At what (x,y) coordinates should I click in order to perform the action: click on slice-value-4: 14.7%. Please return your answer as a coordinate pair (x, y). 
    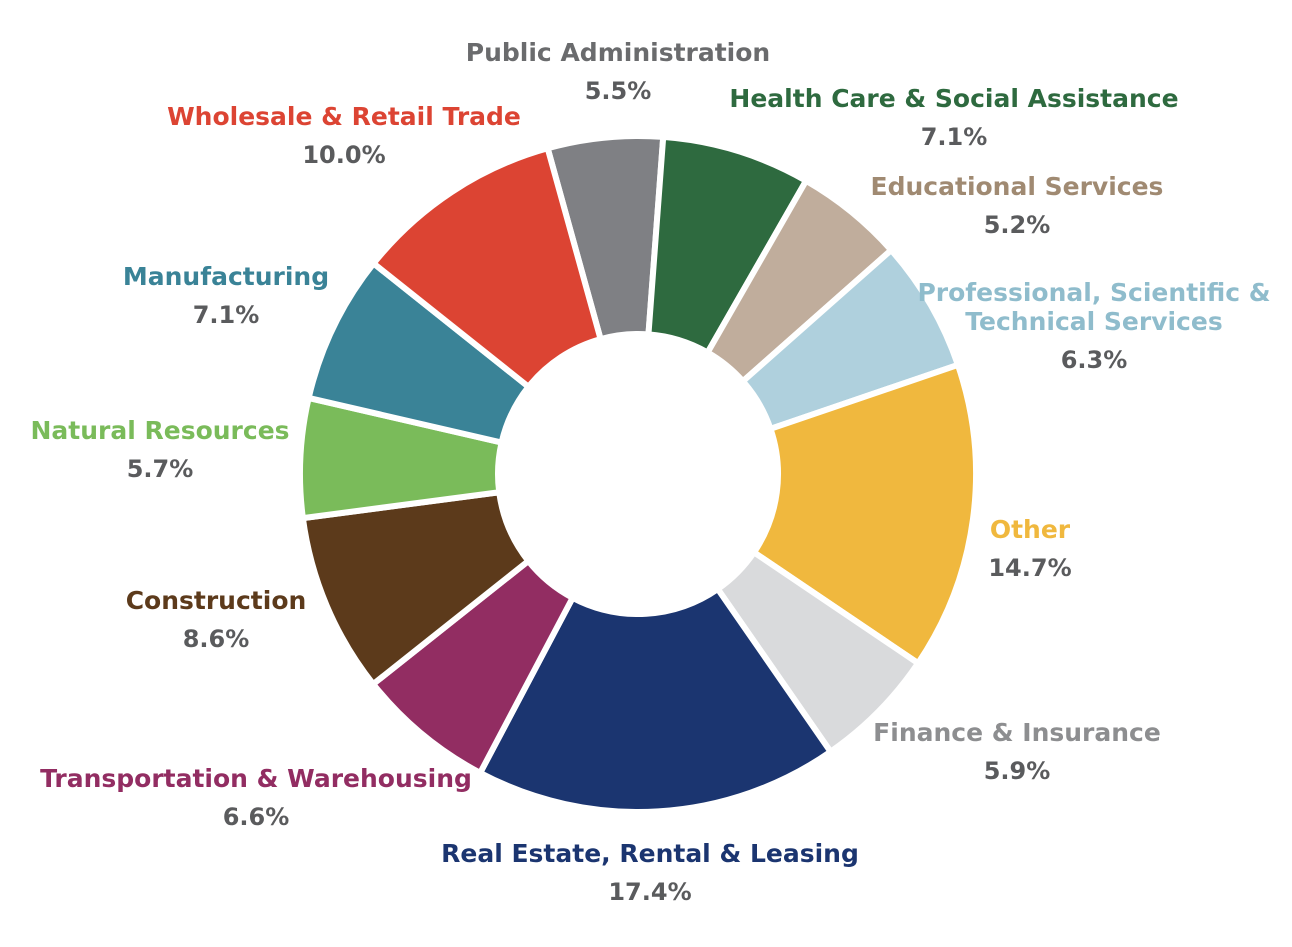
    Looking at the image, I should click on (1029, 568).